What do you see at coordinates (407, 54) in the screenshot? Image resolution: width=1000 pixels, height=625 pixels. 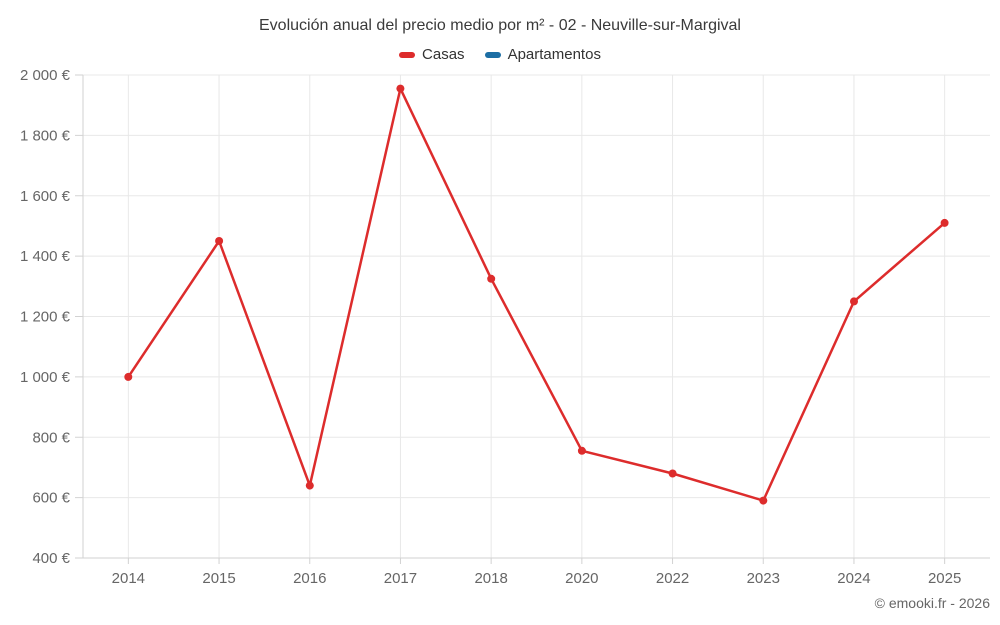 I see `legend-swatch-casas` at bounding box center [407, 54].